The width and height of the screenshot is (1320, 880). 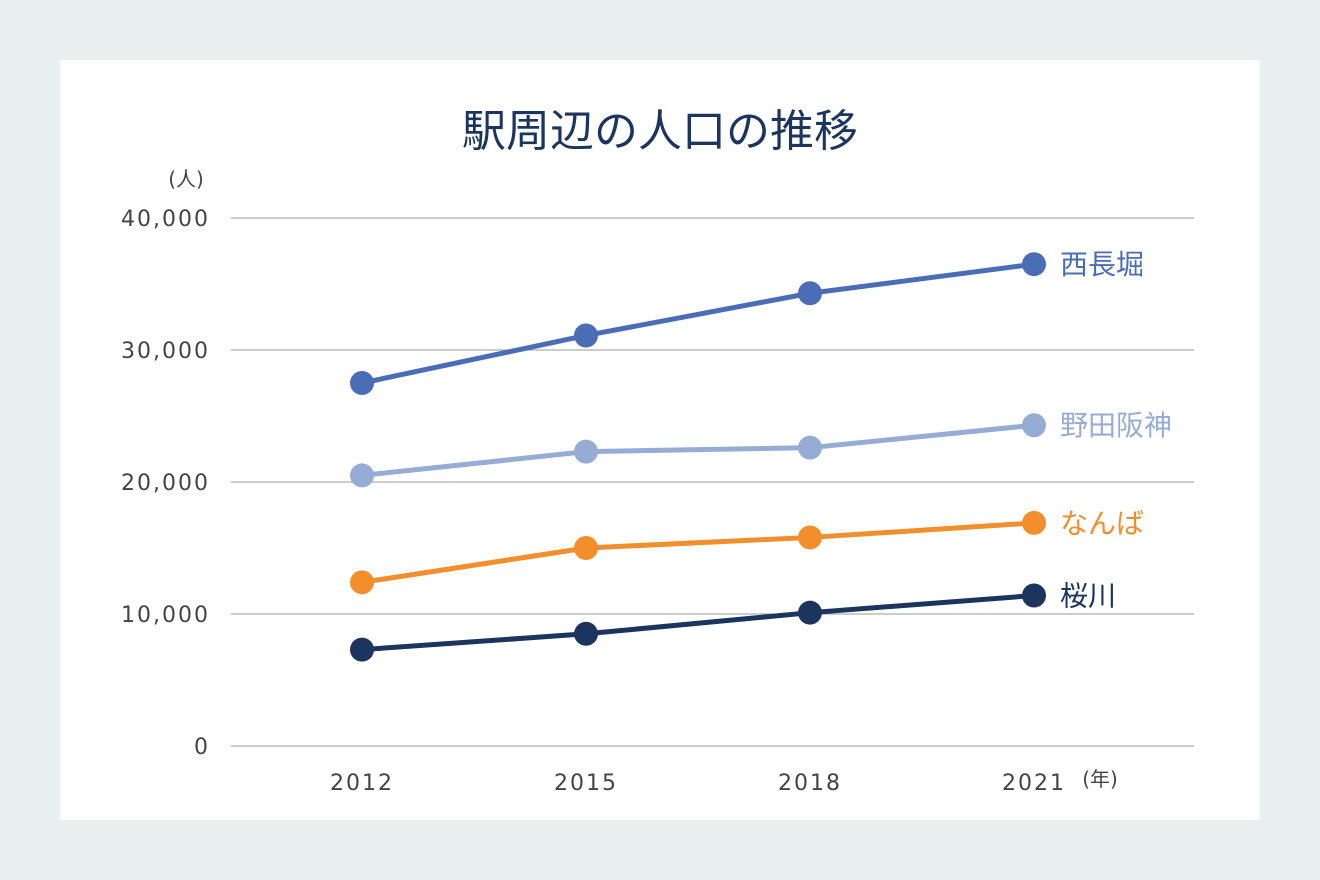 I want to click on series-label: なんば, so click(x=1102, y=523).